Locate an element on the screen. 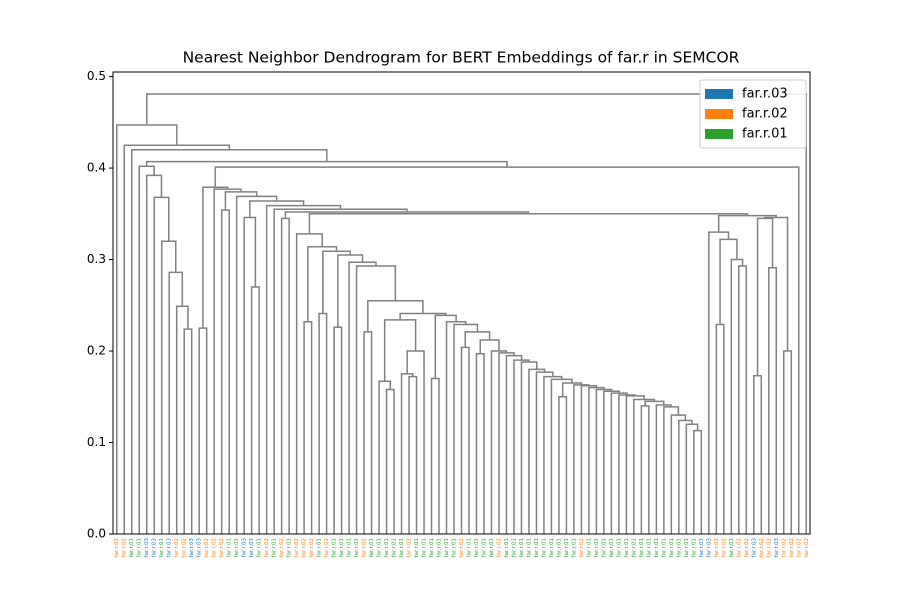  legend-label: far.r.02 is located at coordinates (765, 114).